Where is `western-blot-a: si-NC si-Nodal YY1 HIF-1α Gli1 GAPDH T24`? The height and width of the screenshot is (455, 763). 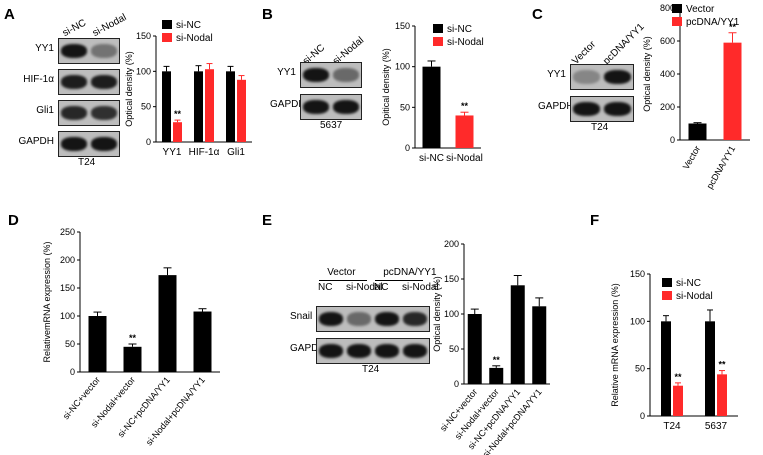 western-blot-a: si-NC si-Nodal YY1 HIF-1α Gli1 GAPDH T24 is located at coordinates (63, 90).